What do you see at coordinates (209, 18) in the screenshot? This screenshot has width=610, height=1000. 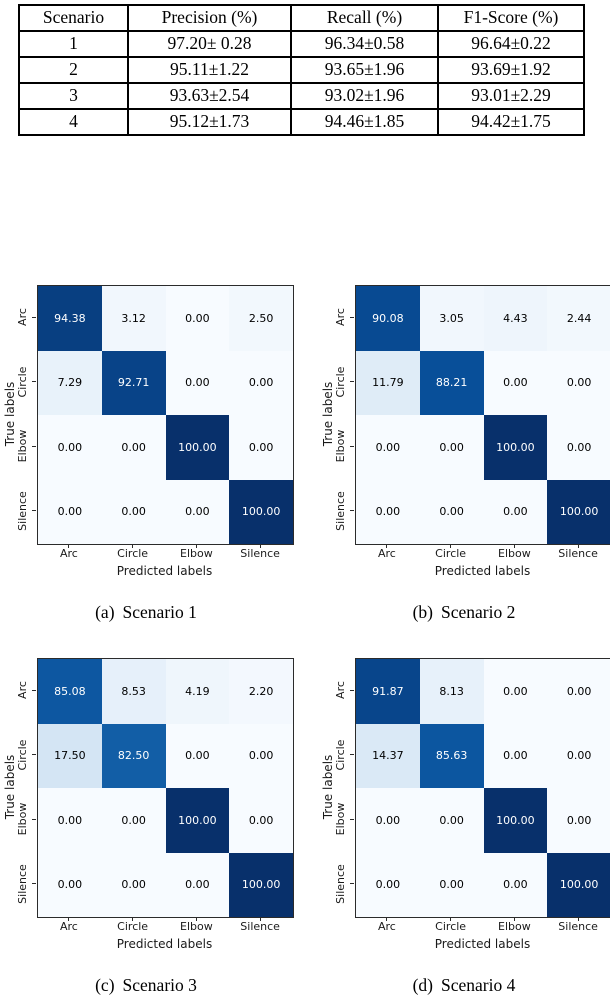 I see `table-header-cell: Precision (%)` at bounding box center [209, 18].